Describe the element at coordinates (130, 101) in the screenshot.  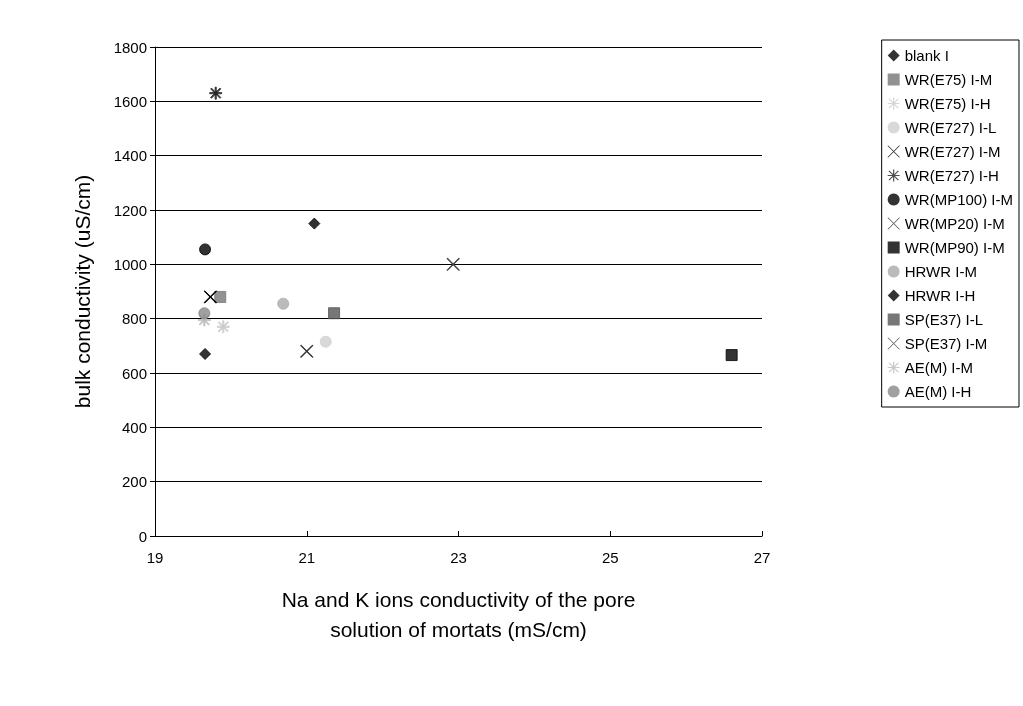
I see `y-tick-label: 1600` at that location.